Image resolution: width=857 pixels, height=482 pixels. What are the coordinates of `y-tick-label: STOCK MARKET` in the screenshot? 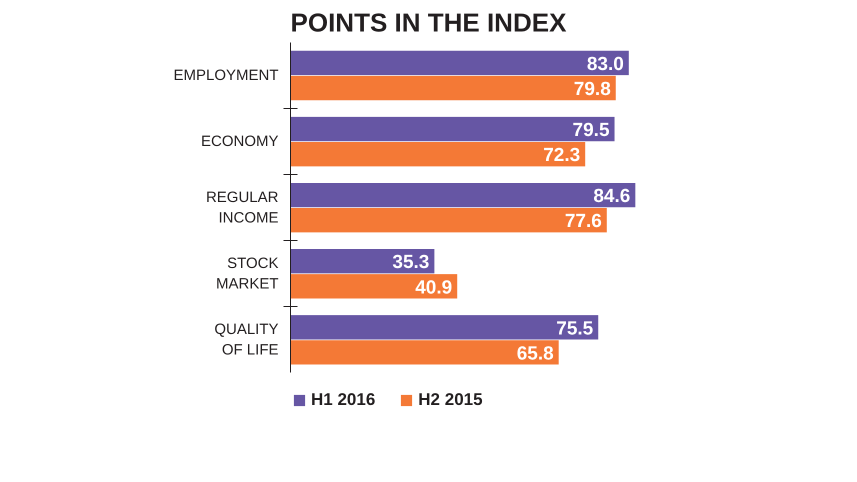 It's located at (247, 273).